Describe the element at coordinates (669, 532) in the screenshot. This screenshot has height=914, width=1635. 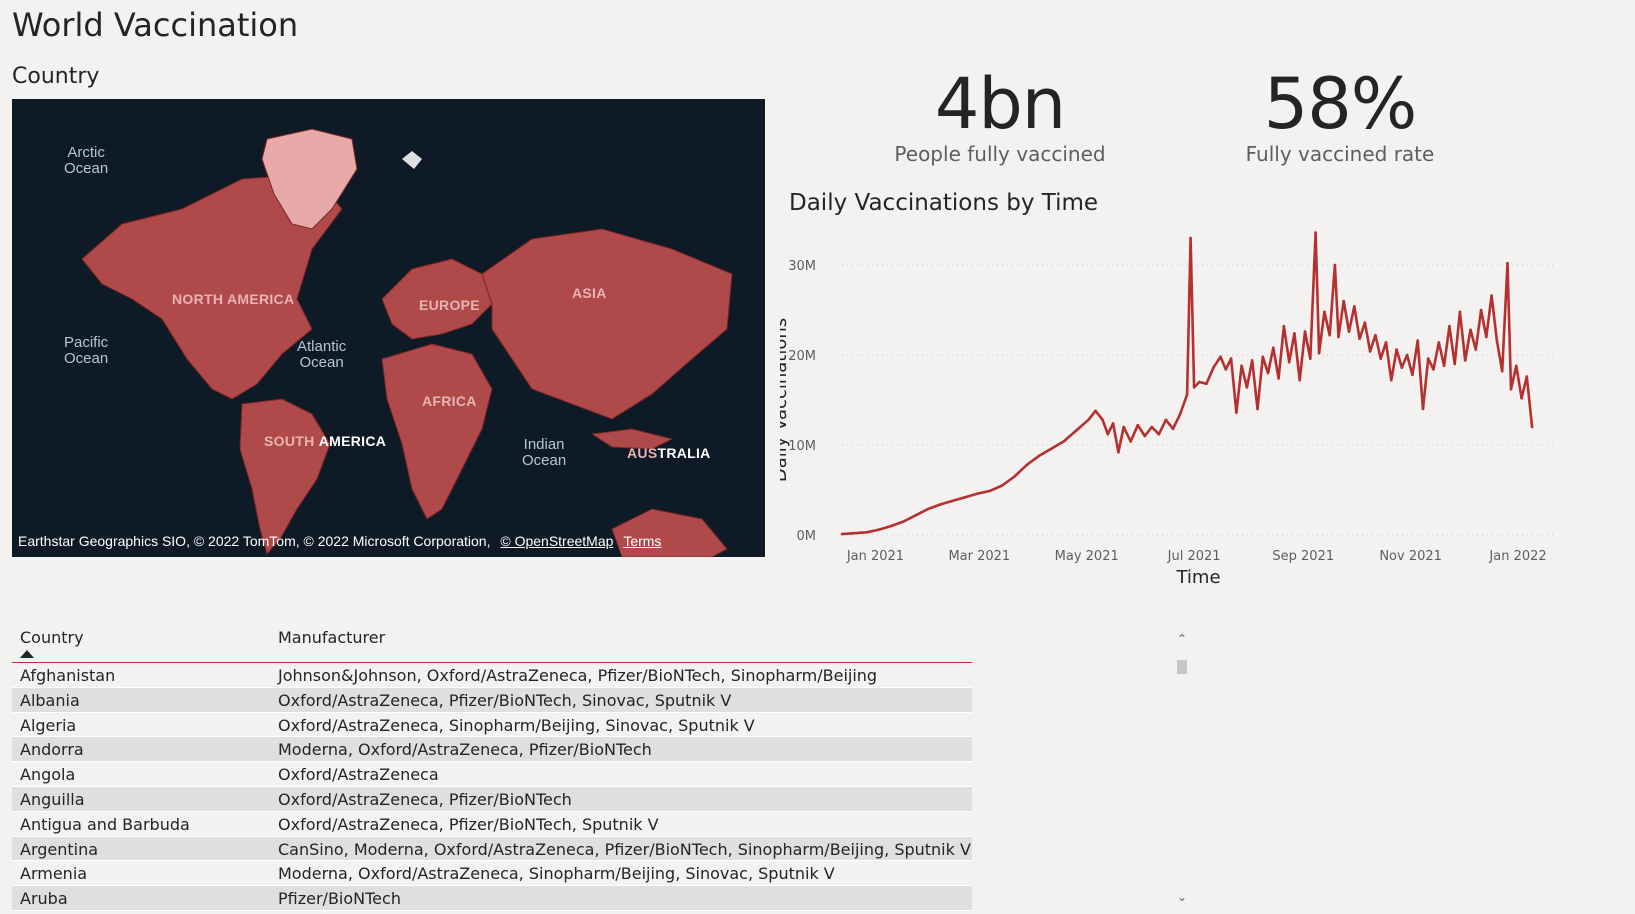
I see `australia-shape` at that location.